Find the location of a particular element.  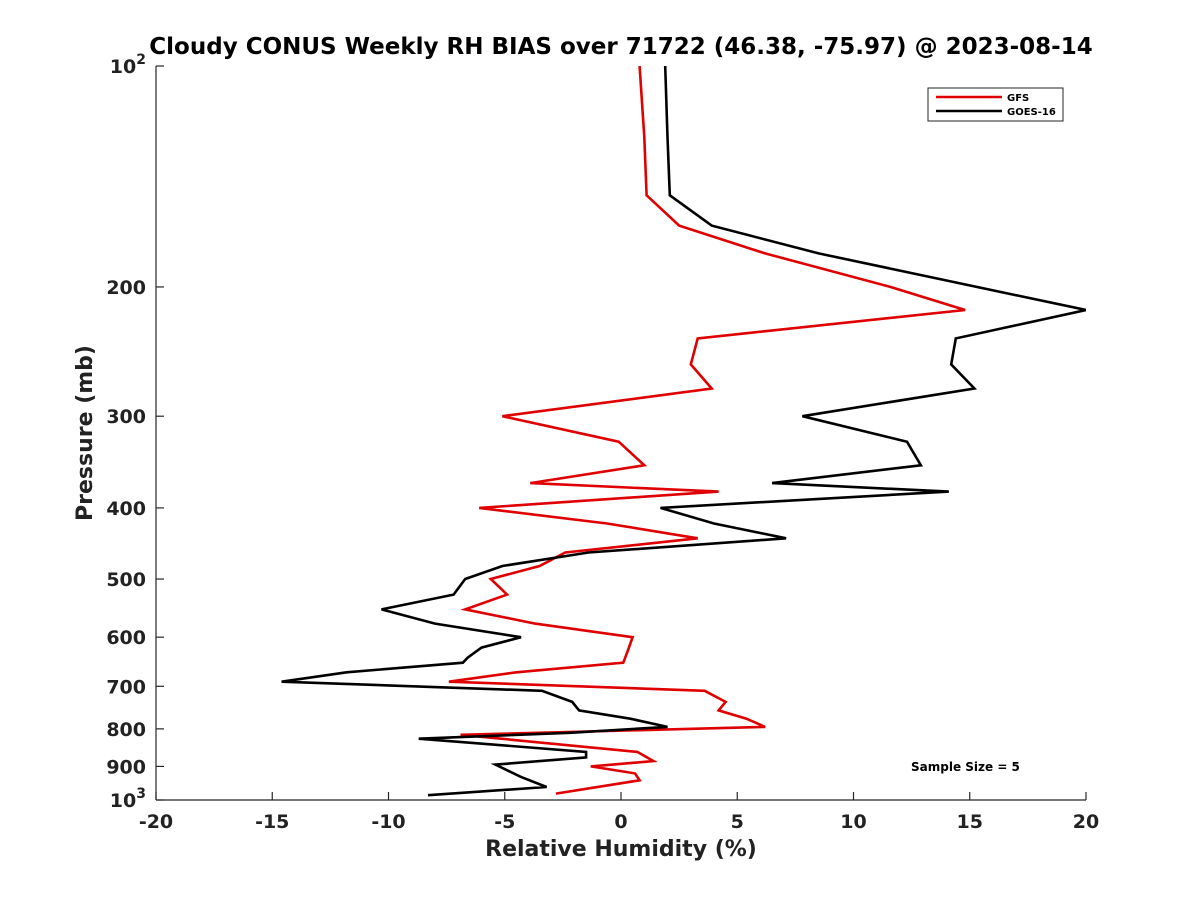

y-tick-base: 300 is located at coordinates (126, 417).